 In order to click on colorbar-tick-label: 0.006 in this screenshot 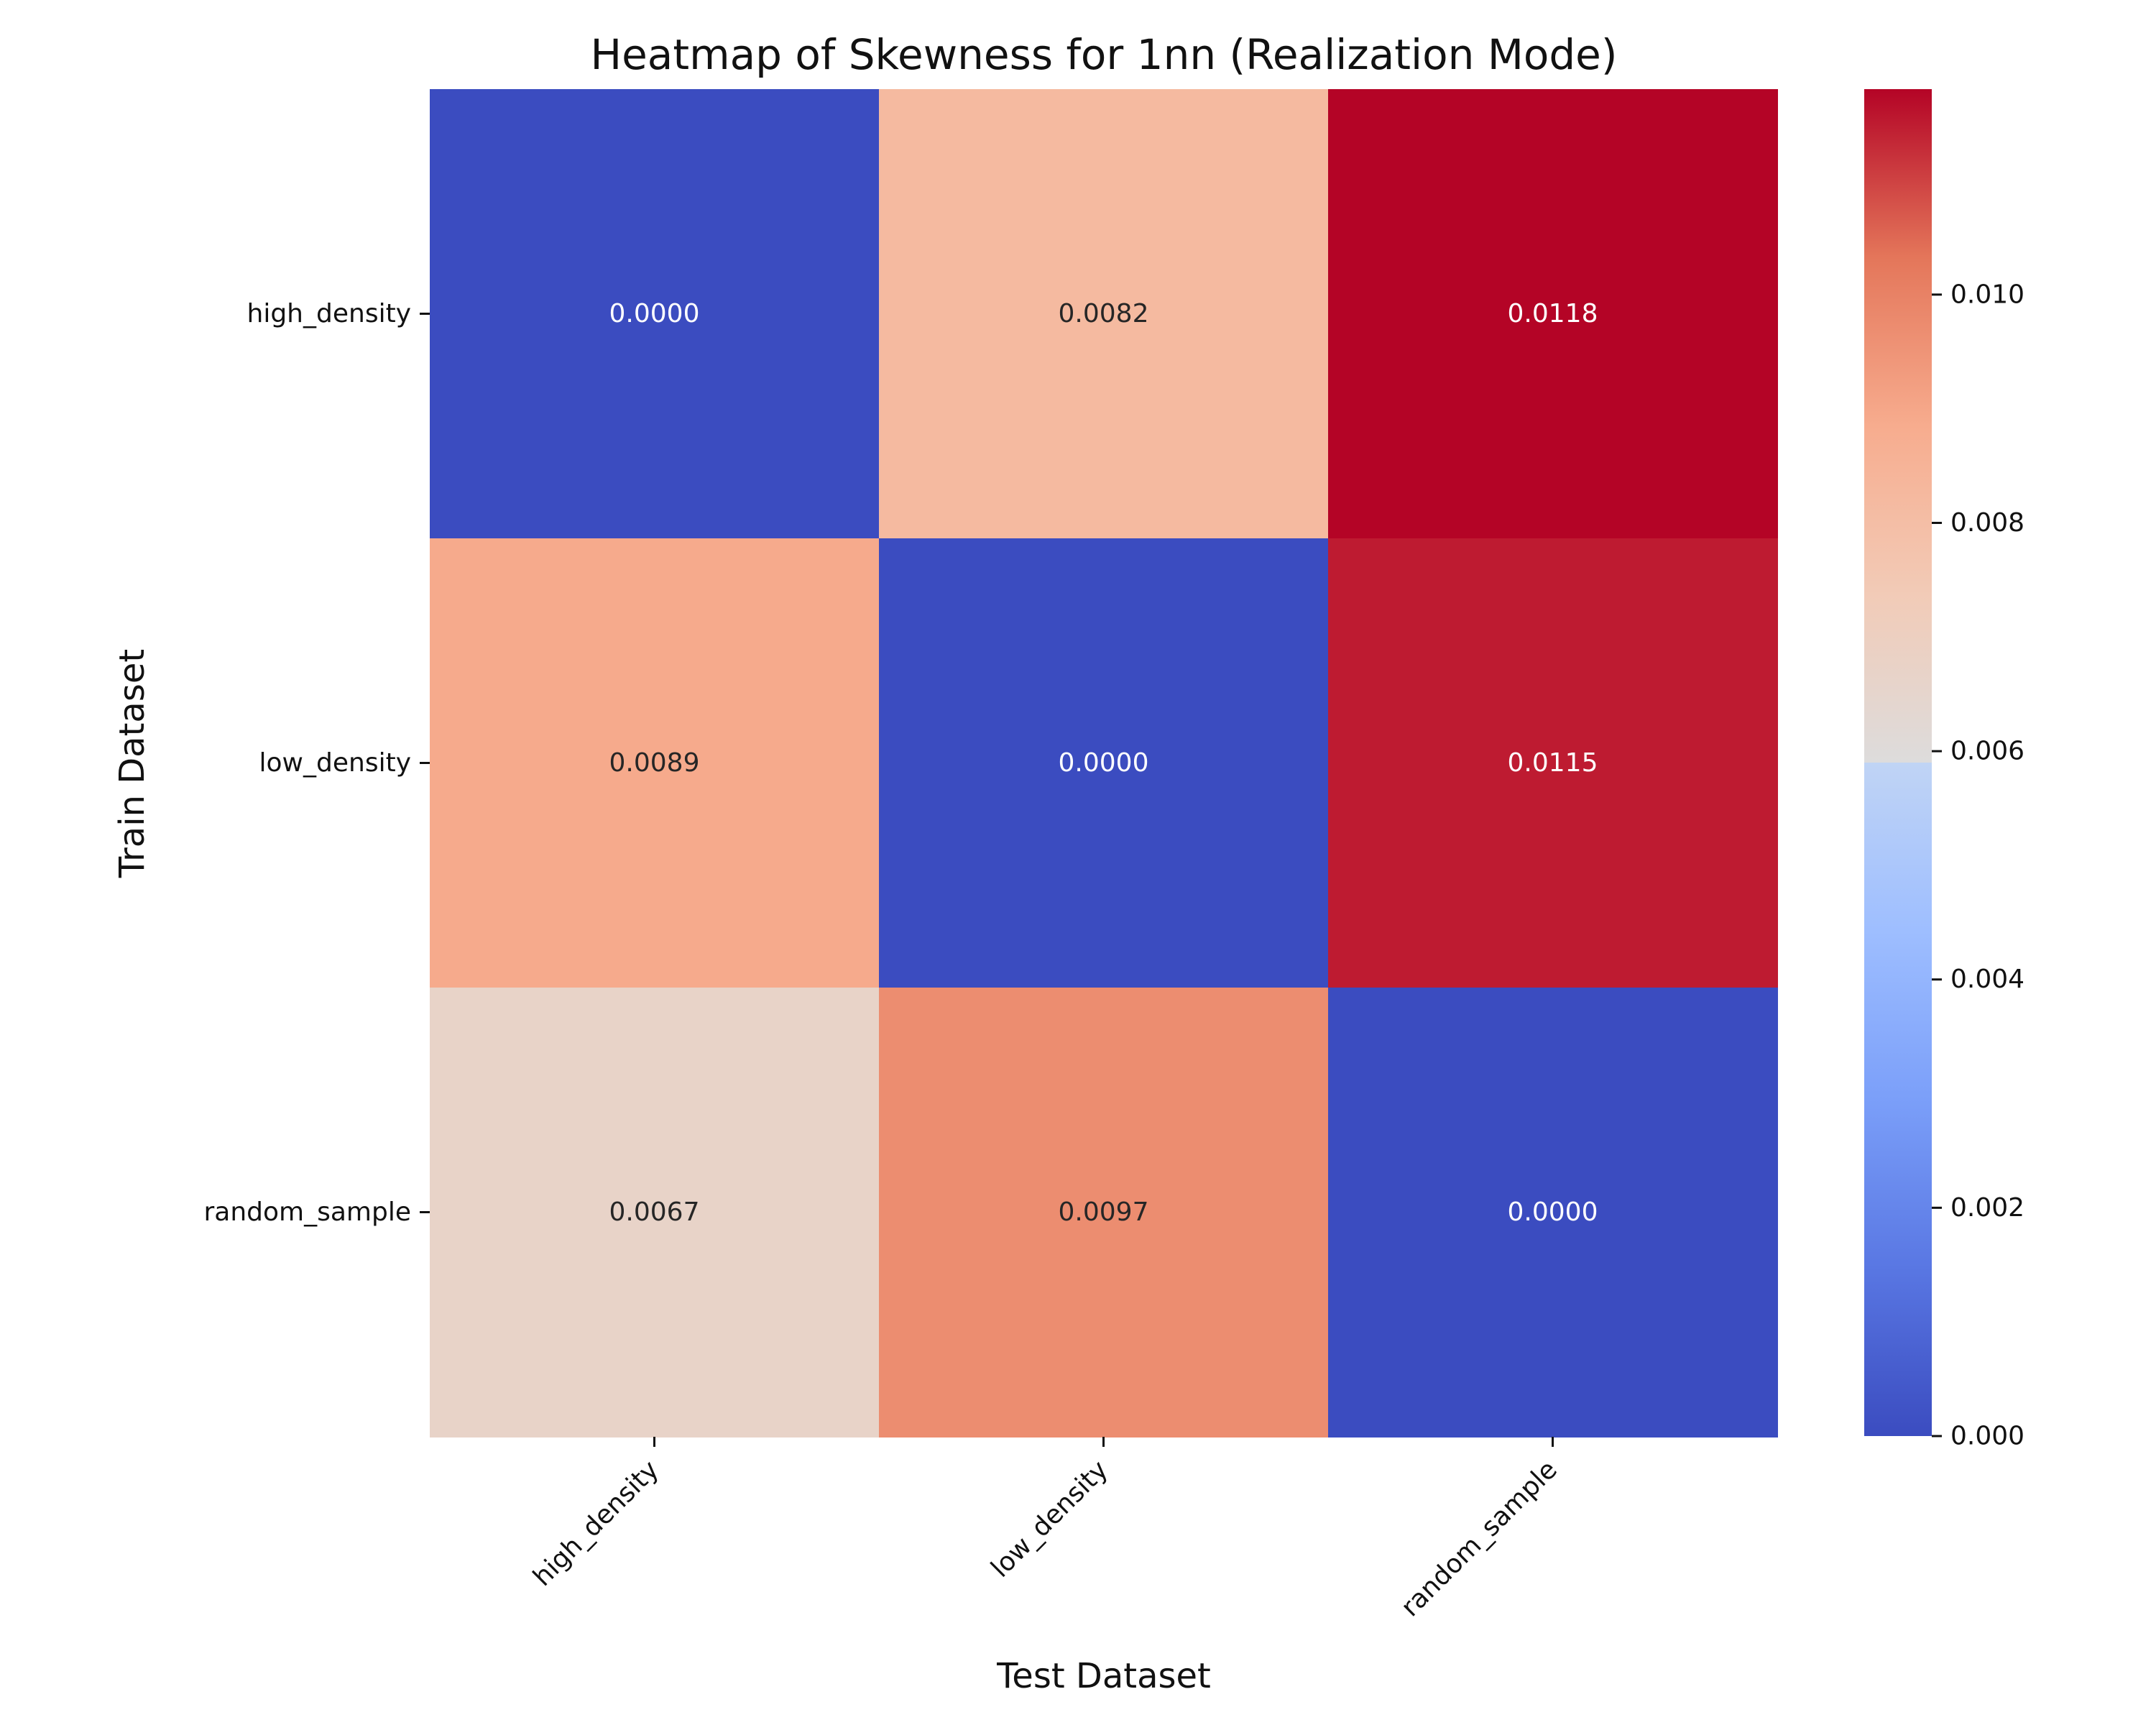, I will do `click(1987, 751)`.